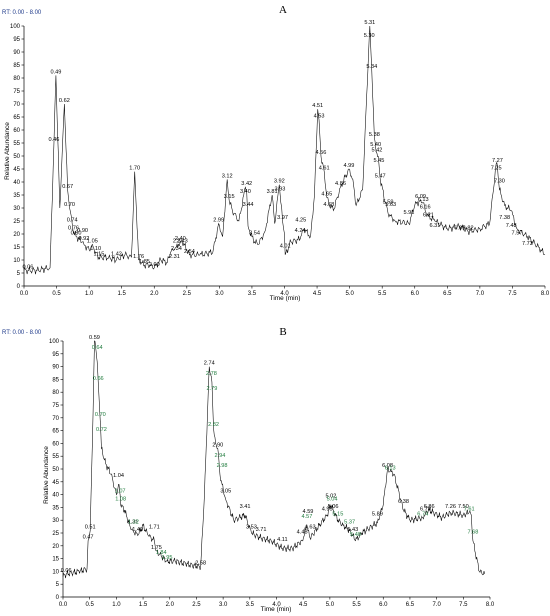 Image resolution: width=550 pixels, height=616 pixels. What do you see at coordinates (154, 527) in the screenshot?
I see `peak-label: 1.71` at bounding box center [154, 527].